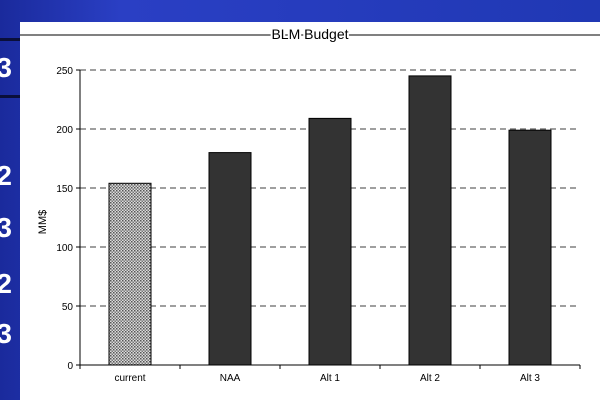 The height and width of the screenshot is (400, 600). Describe the element at coordinates (10, 96) in the screenshot. I see `slide-edge-line-bottom` at that location.